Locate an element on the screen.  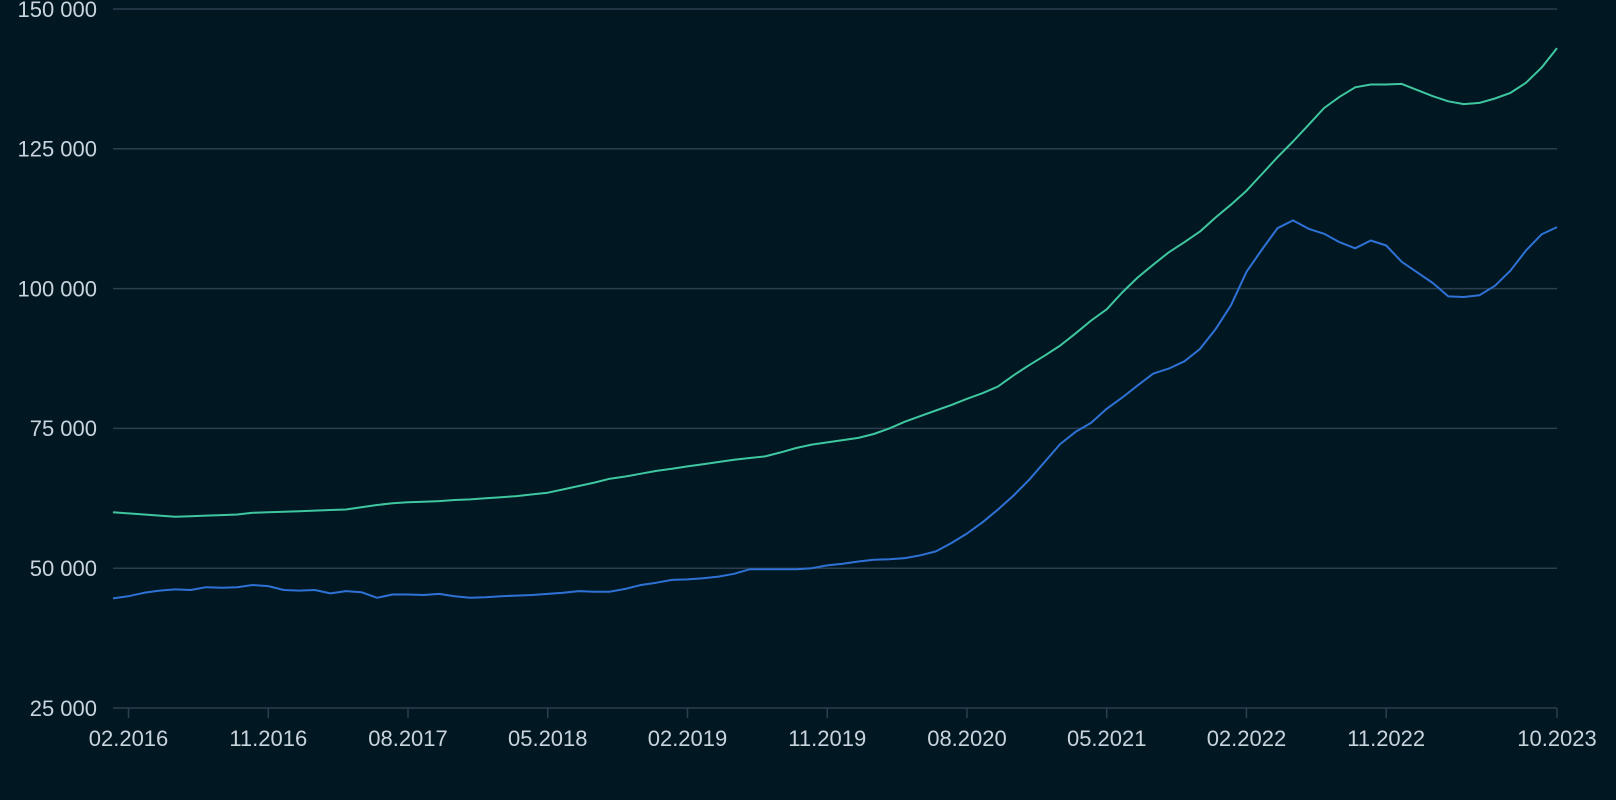
x-tick-label: 02.2019 is located at coordinates (688, 738).